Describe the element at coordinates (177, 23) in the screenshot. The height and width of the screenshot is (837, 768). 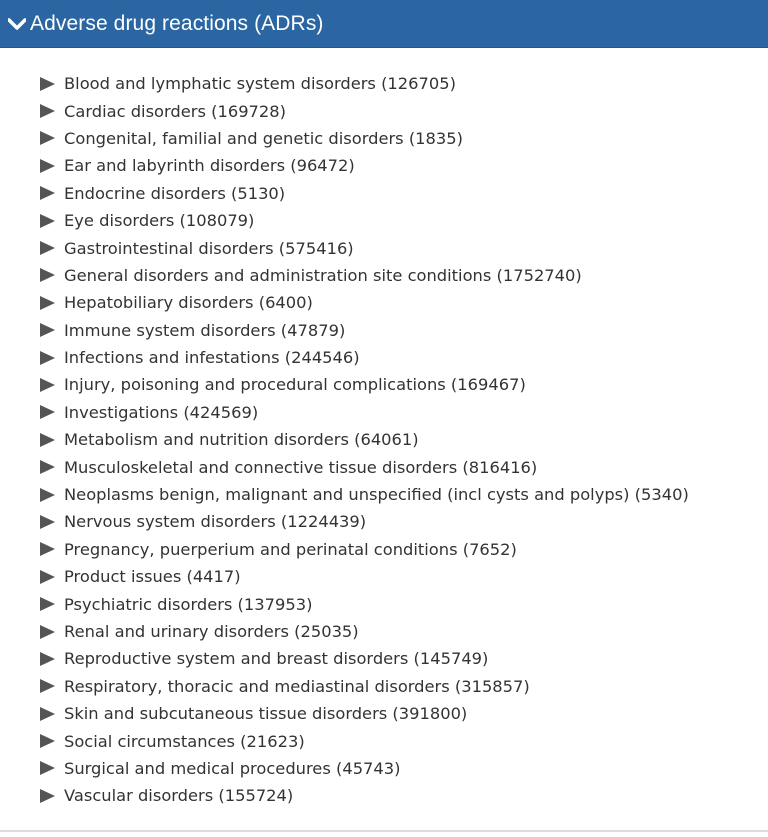
I see `section-title: Adverse drug reactions (ADRs)` at that location.